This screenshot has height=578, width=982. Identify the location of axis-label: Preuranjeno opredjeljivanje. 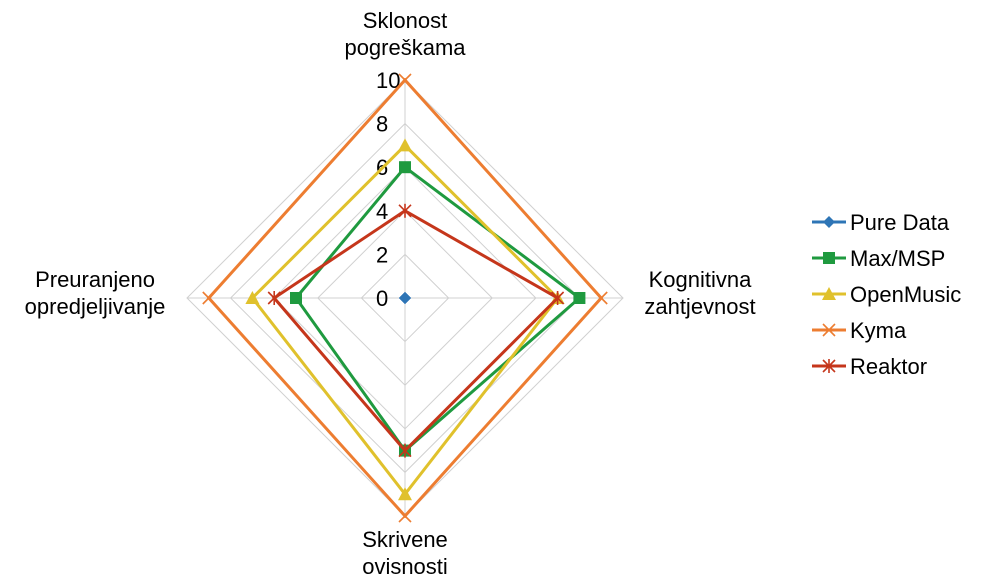
(95, 293).